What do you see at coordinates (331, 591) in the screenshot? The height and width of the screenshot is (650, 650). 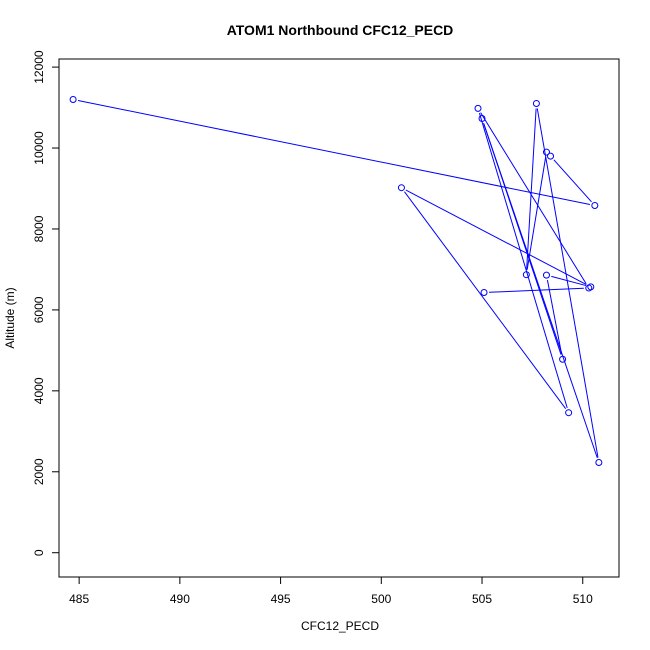 I see `x-axis: 485 490 495 500 505 510` at bounding box center [331, 591].